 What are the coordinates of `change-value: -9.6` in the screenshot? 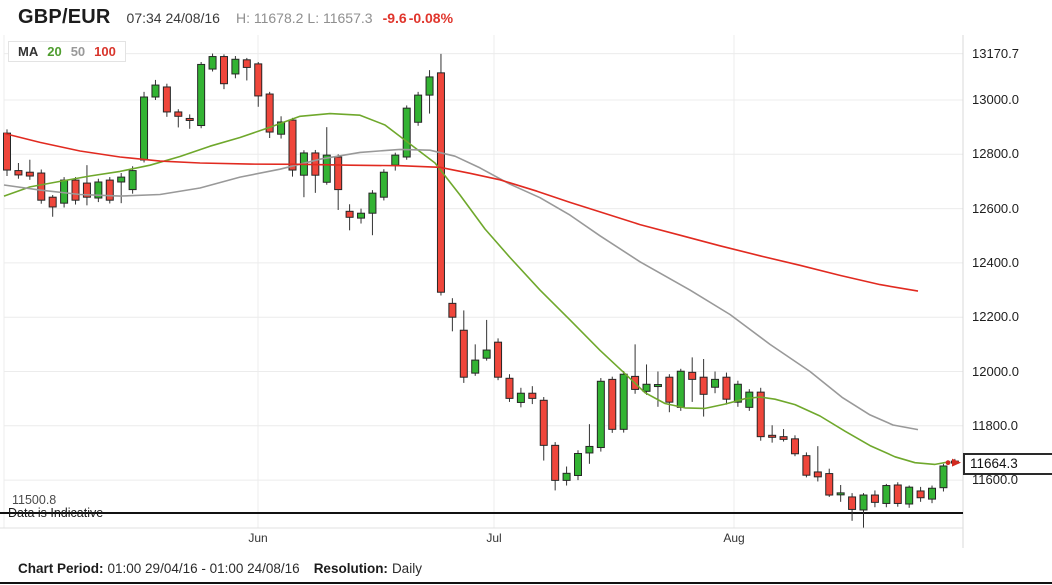 It's located at (394, 18).